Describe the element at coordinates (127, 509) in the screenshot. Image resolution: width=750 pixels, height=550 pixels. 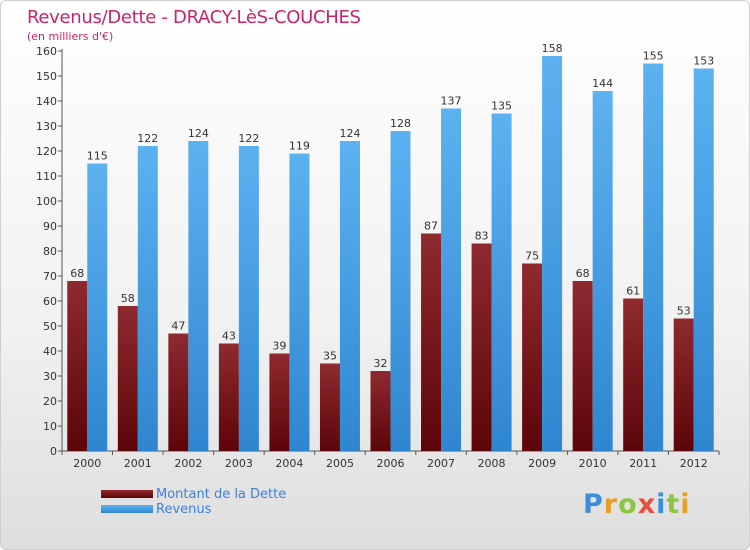
I see `legend-swatch-revenus` at that location.